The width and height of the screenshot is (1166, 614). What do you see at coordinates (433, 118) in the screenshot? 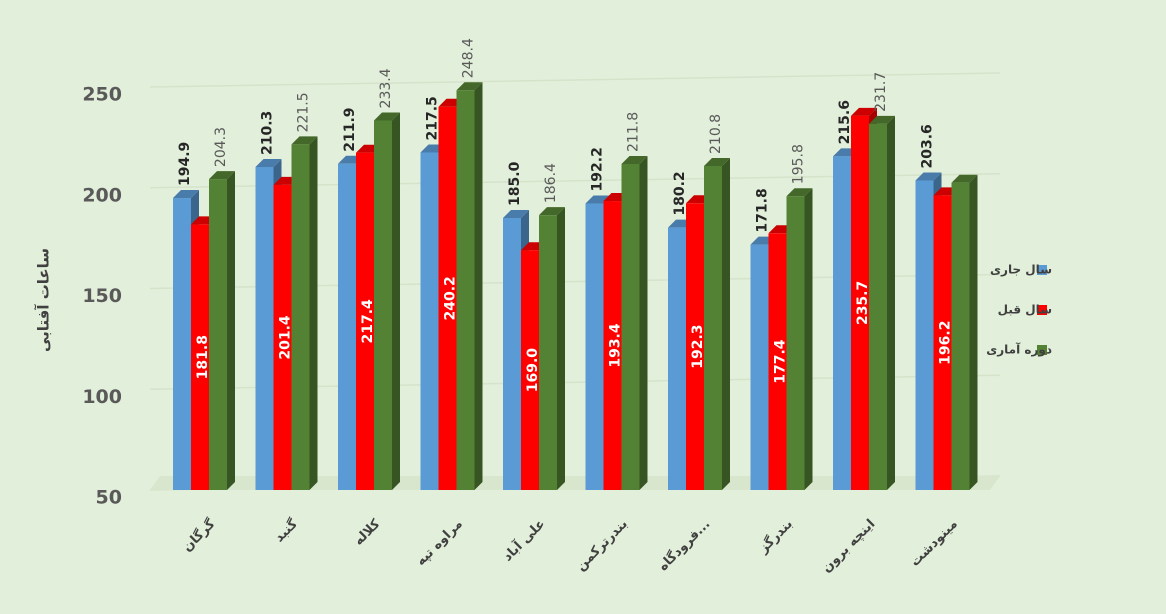
I see `value-label: 217.5` at bounding box center [433, 118].